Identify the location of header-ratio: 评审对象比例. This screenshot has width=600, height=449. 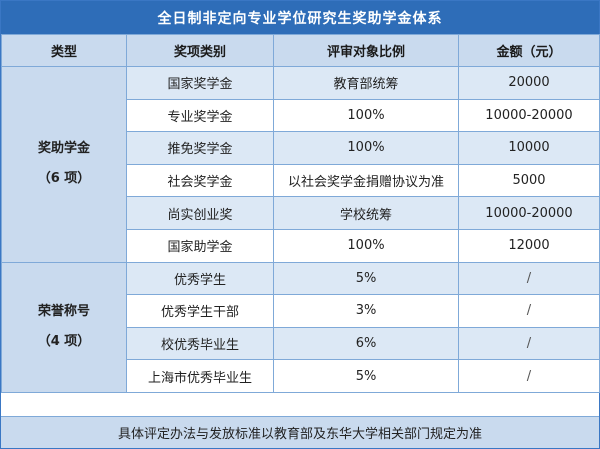
(366, 50).